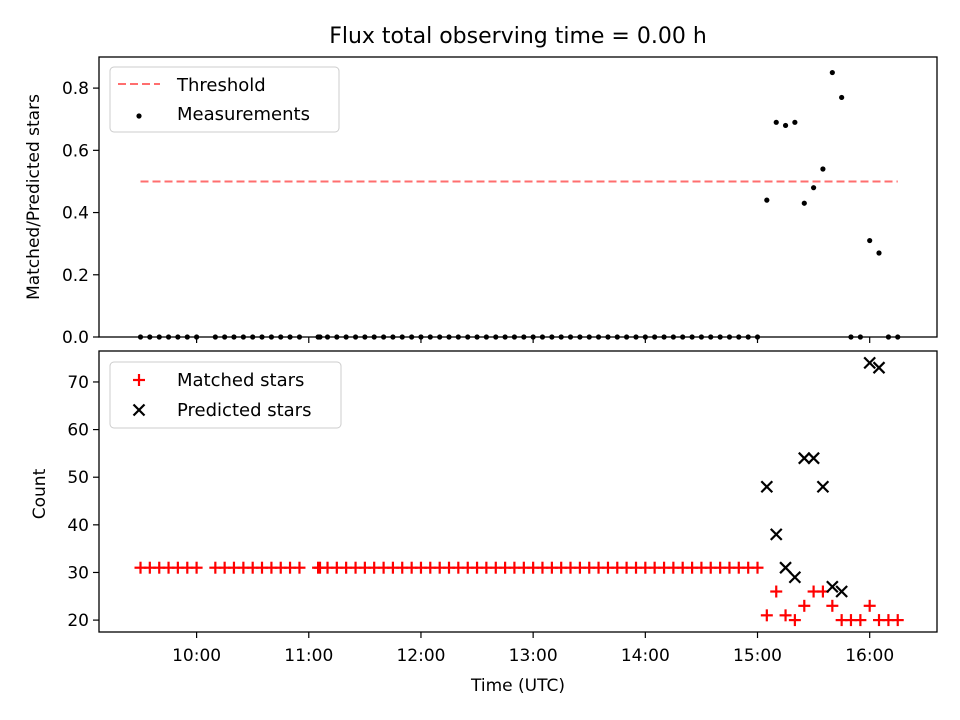 This screenshot has height=720, width=960. What do you see at coordinates (78, 621) in the screenshot?
I see `bottom-y-tick-label: 20` at bounding box center [78, 621].